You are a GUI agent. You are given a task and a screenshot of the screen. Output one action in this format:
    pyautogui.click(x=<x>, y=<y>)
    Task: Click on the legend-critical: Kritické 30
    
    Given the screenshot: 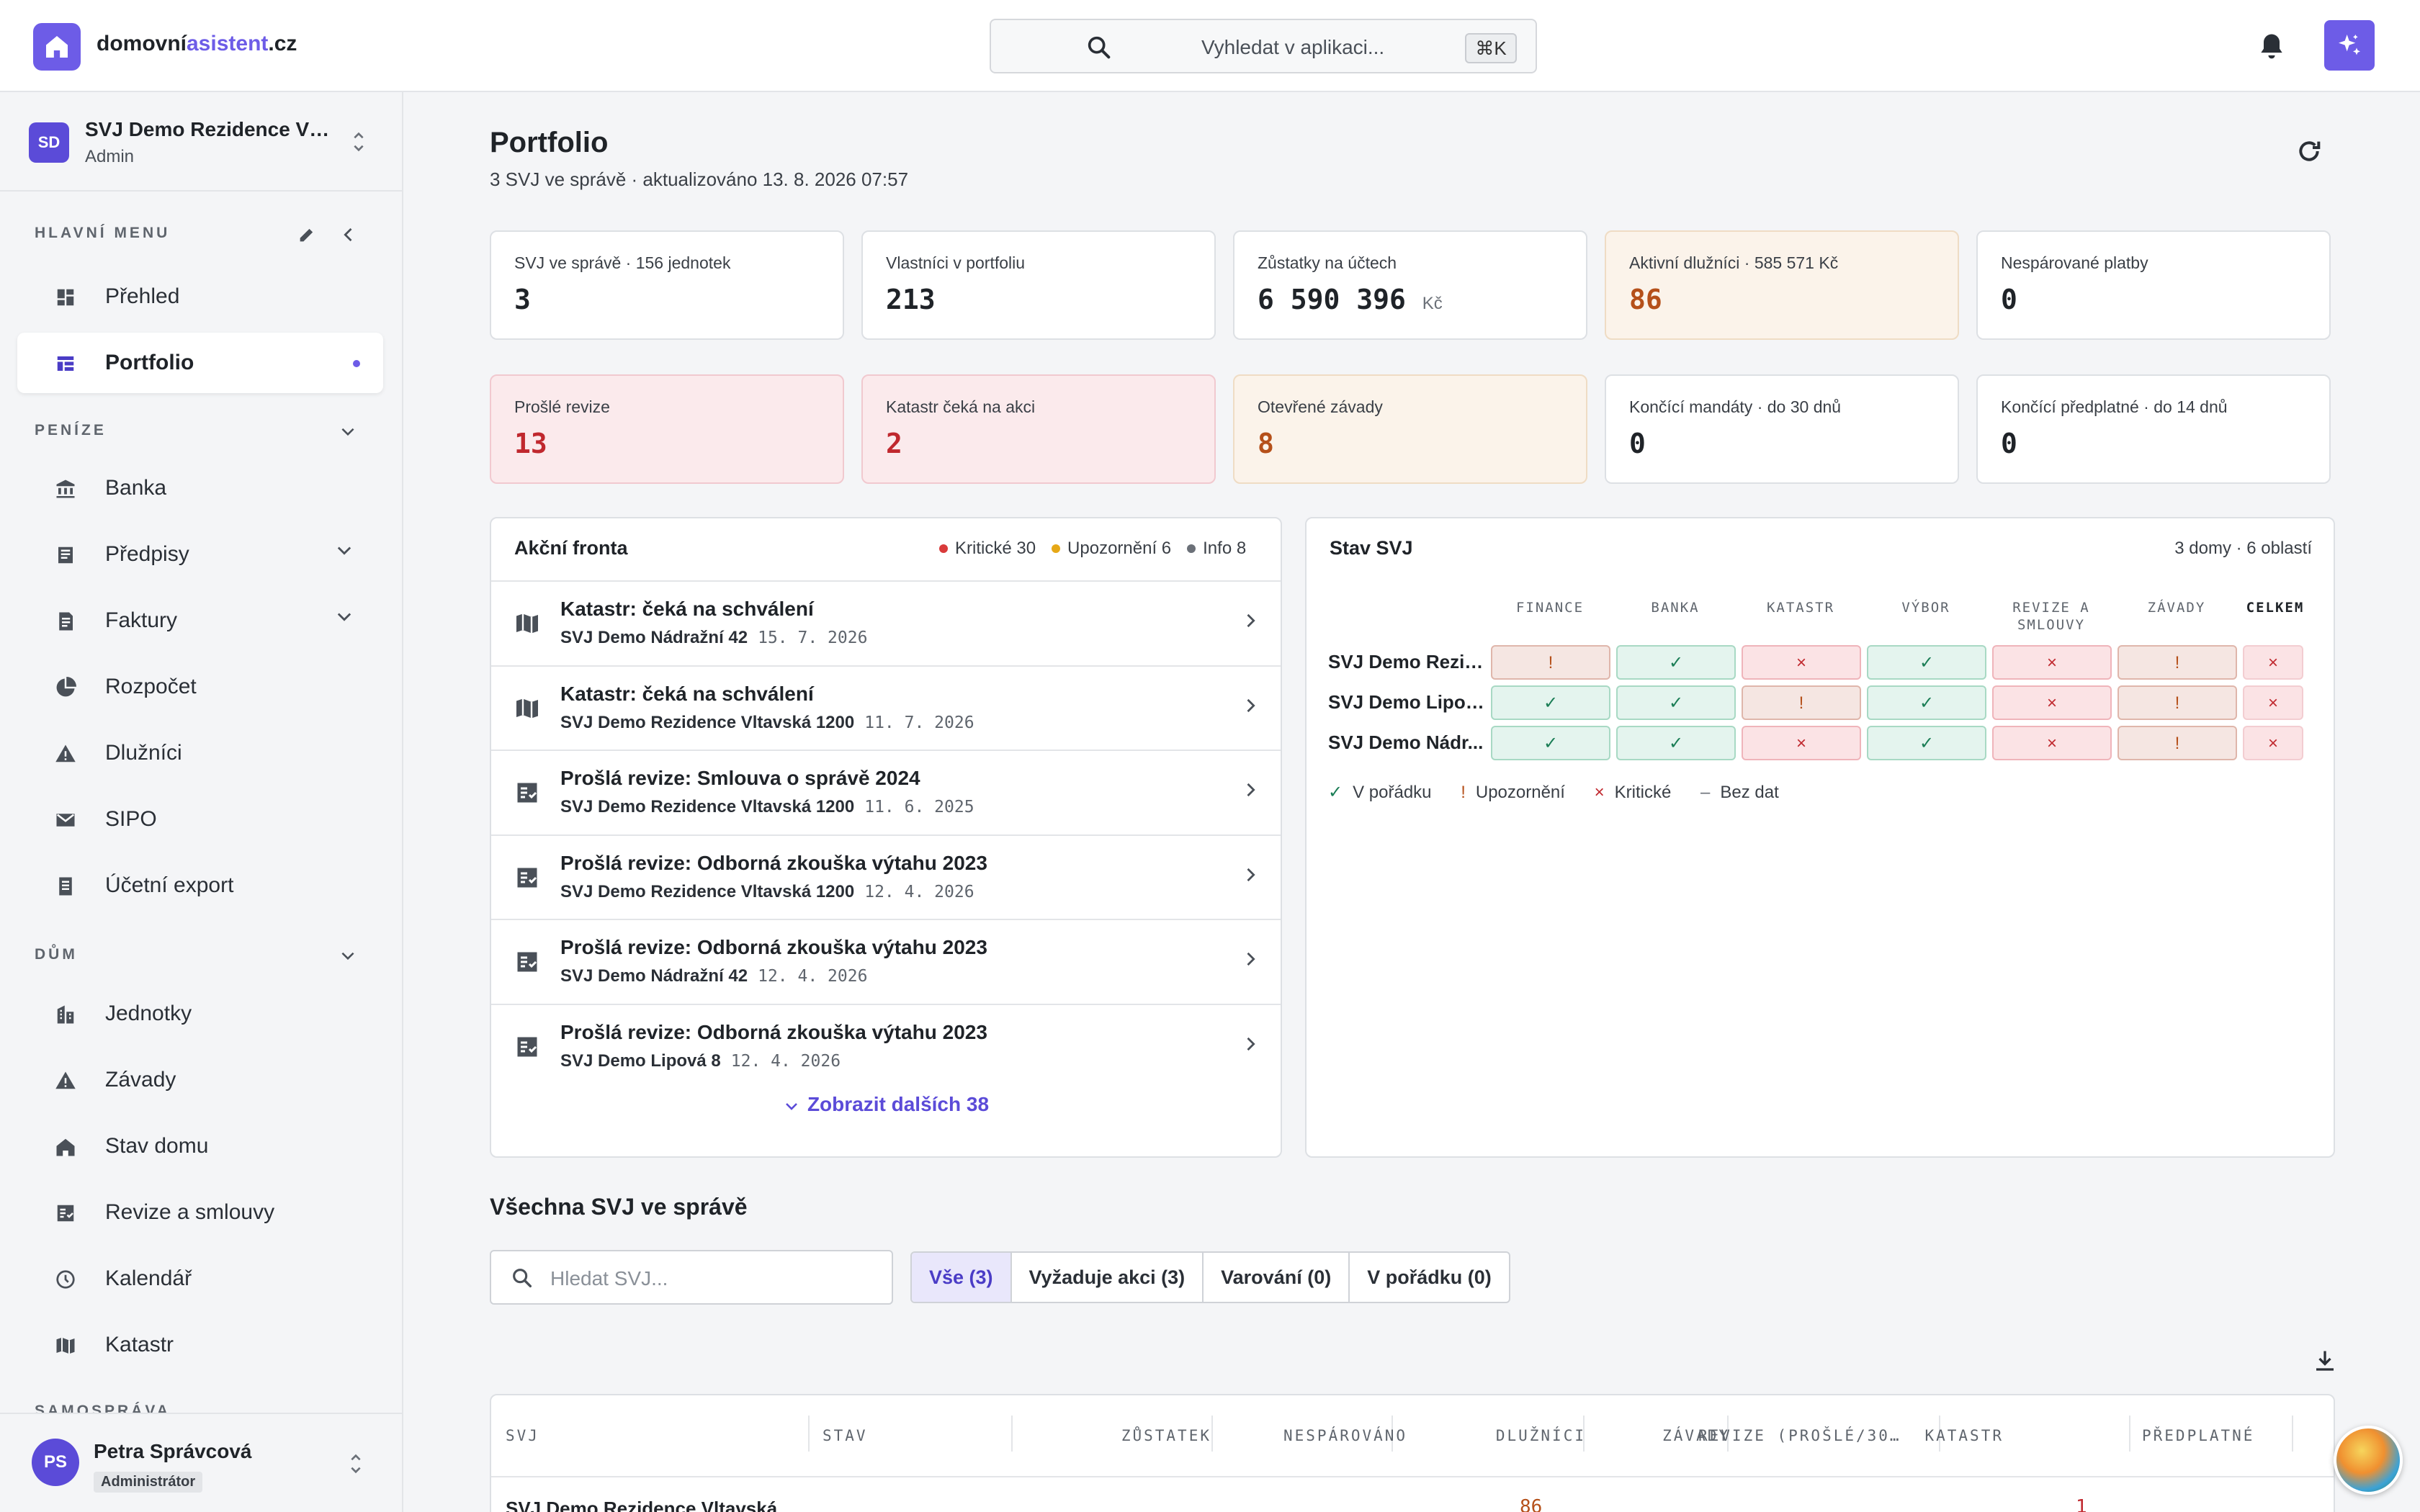 What is the action you would take?
    pyautogui.click(x=995, y=548)
    